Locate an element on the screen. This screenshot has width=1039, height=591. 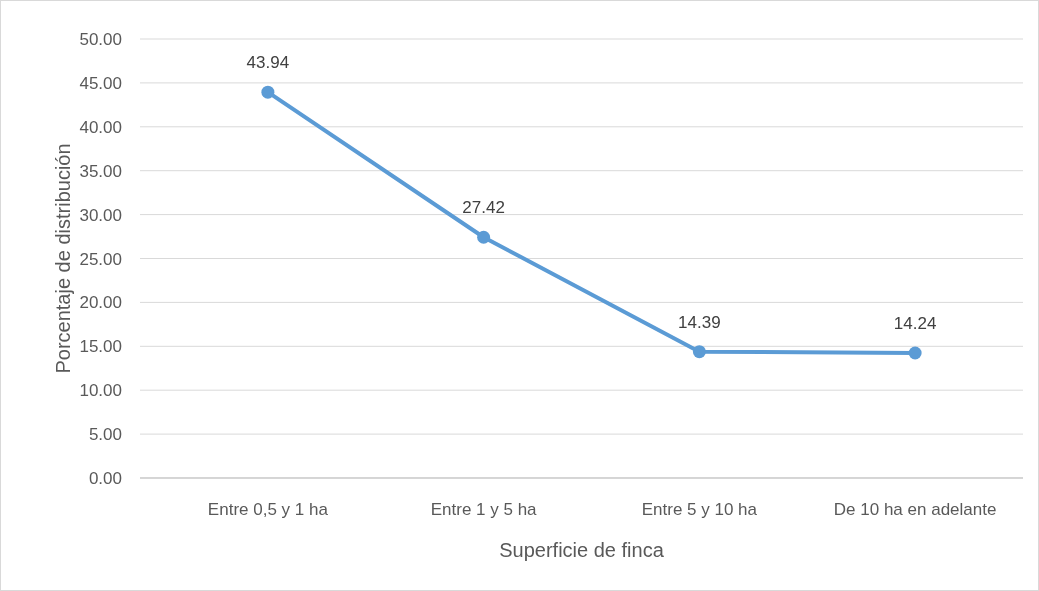
y-tick-label: 20.00 is located at coordinates (100, 303).